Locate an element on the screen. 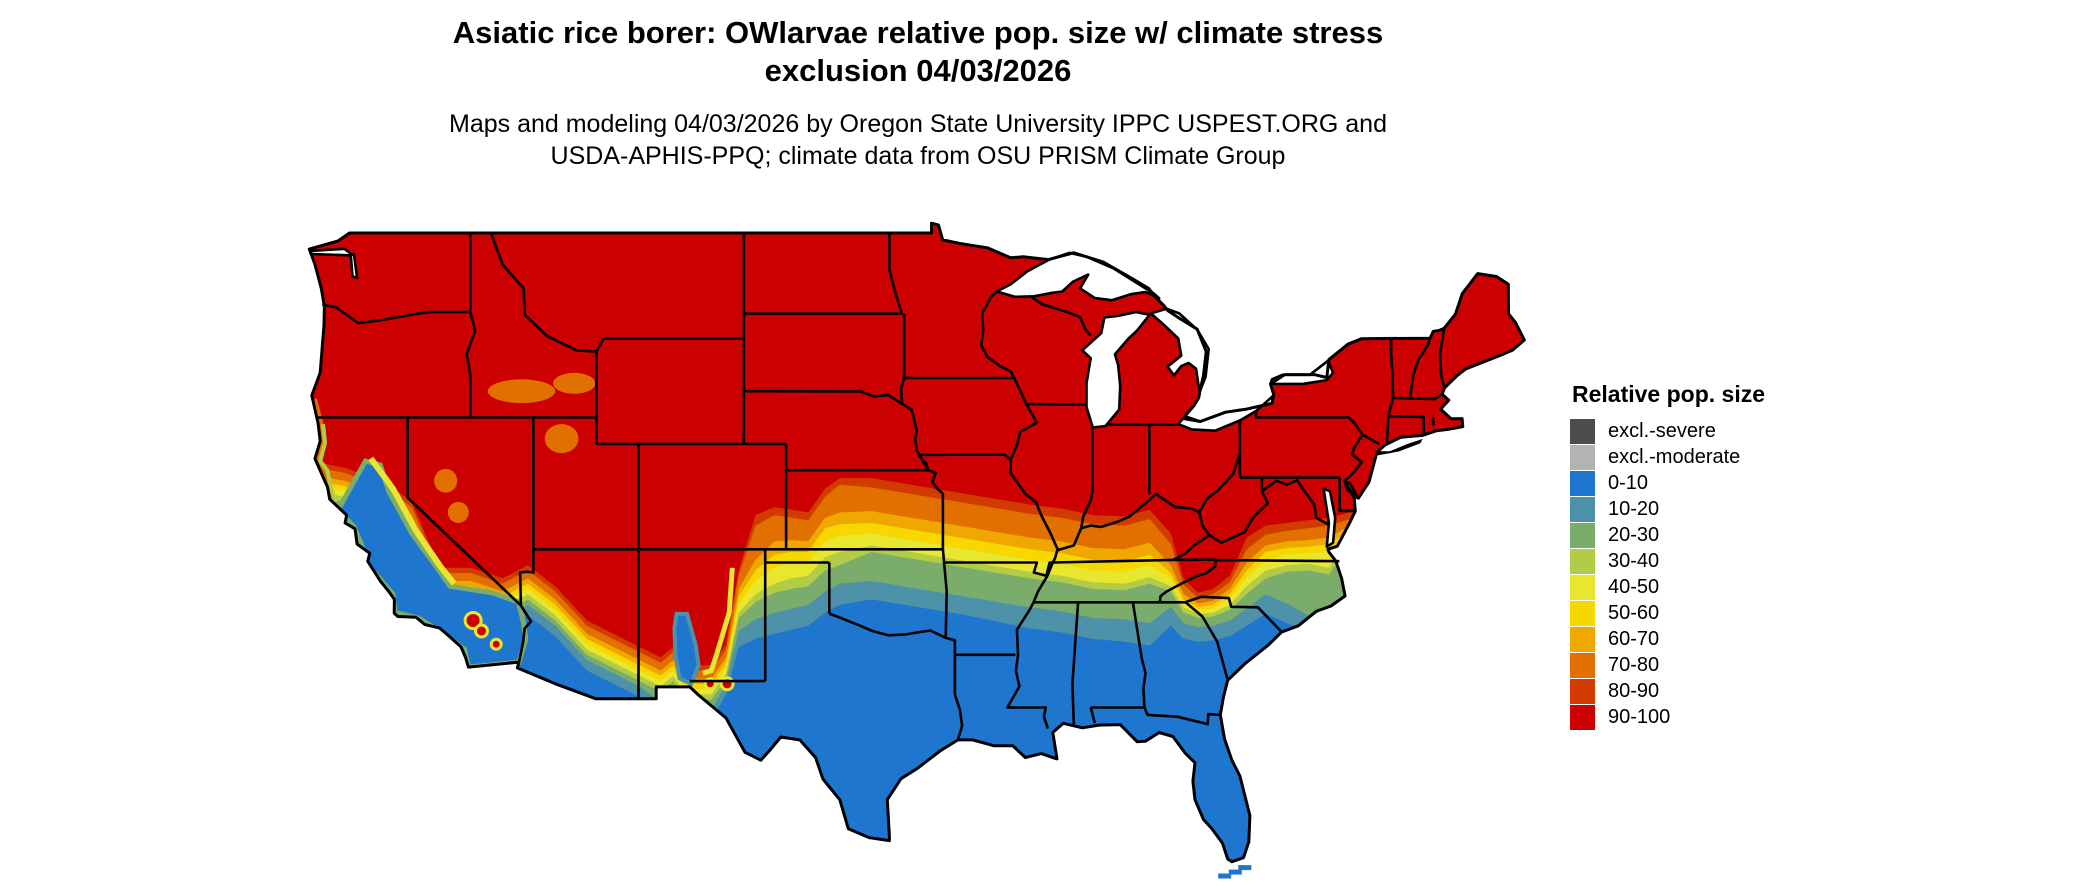 This screenshot has width=2100, height=892. legend-item: excl.-severe is located at coordinates (1667, 431).